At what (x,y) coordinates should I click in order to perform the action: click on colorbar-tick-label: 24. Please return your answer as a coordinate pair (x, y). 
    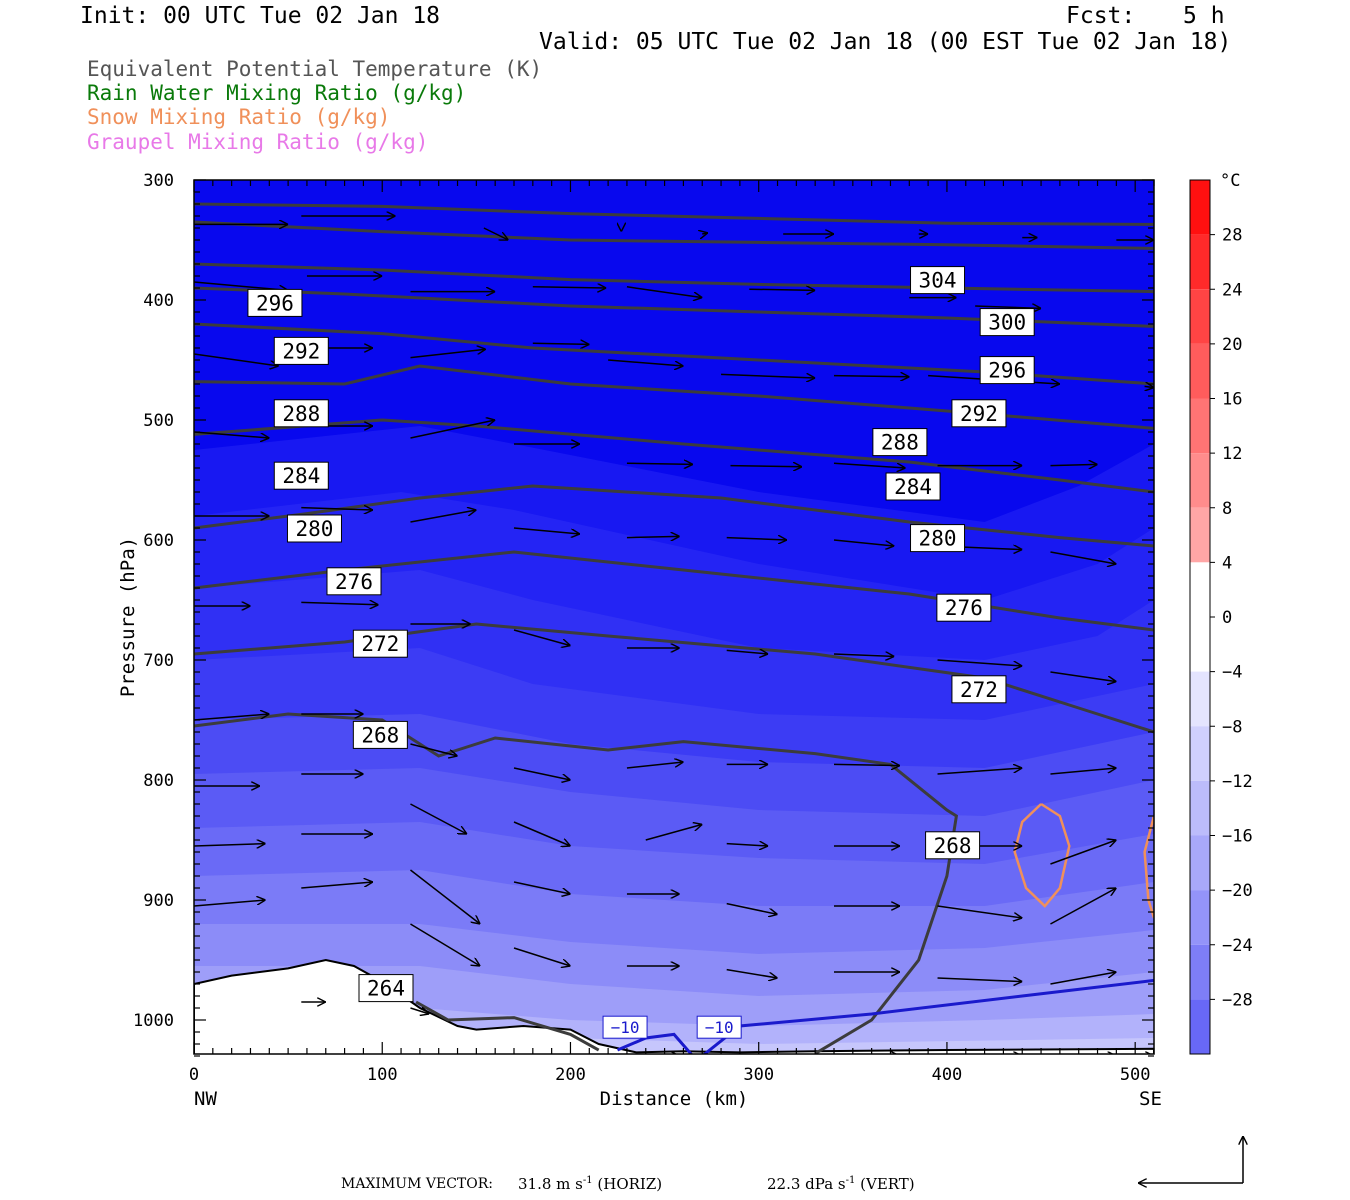
    Looking at the image, I should click on (1232, 290).